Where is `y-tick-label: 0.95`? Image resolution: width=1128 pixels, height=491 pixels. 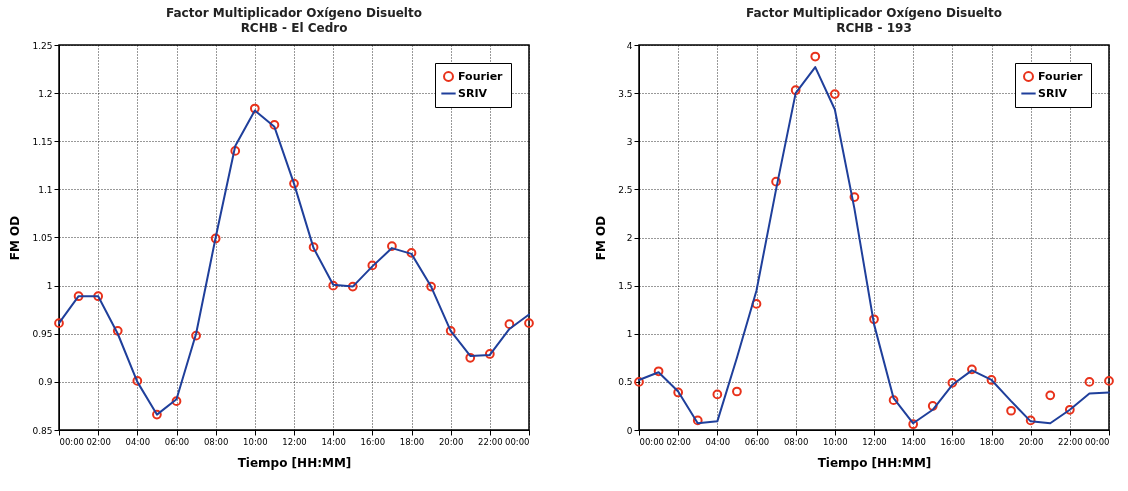
y-tick-label: 0.95 is located at coordinates (42, 334).